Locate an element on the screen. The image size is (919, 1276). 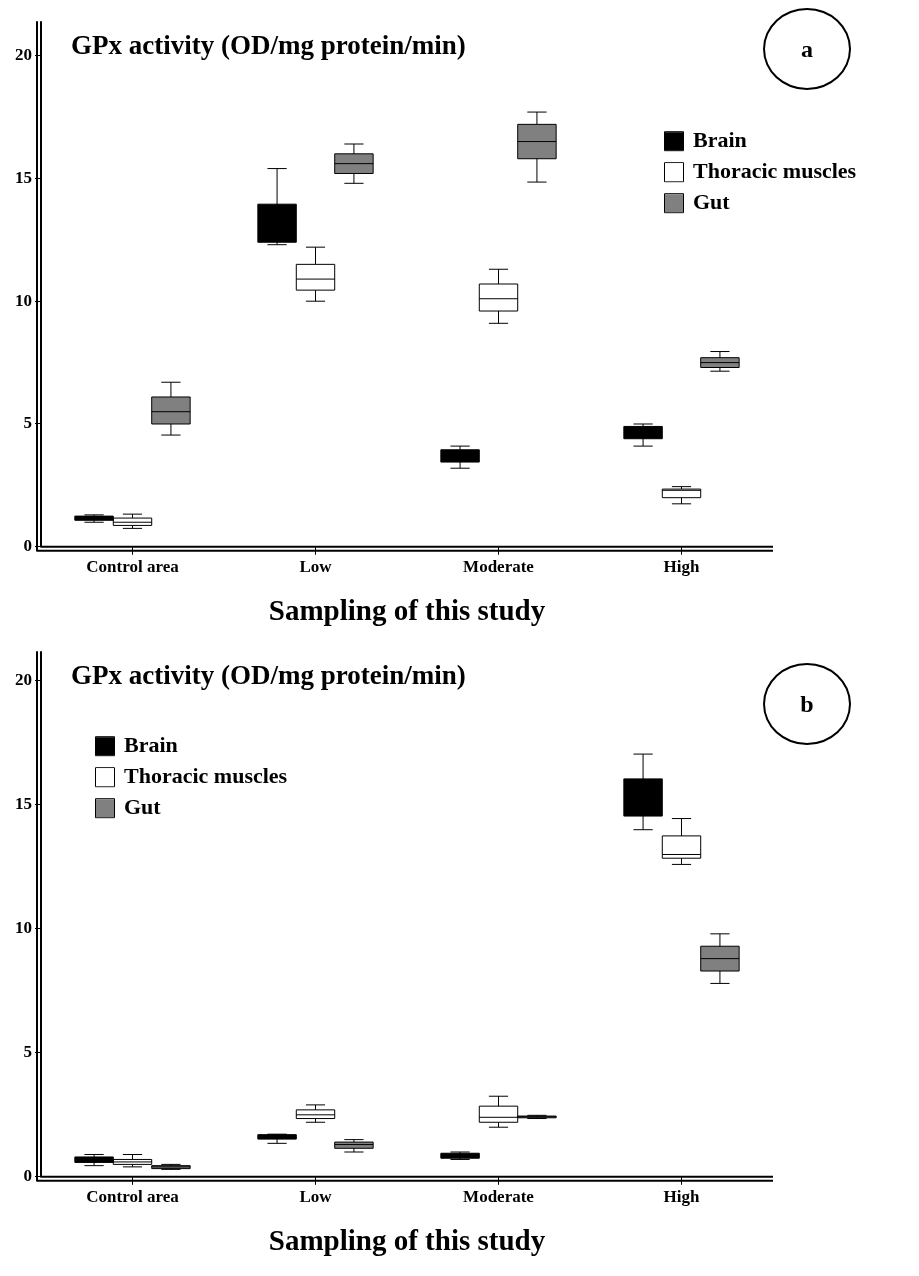
circle-outline: b is located at coordinates (807, 704).